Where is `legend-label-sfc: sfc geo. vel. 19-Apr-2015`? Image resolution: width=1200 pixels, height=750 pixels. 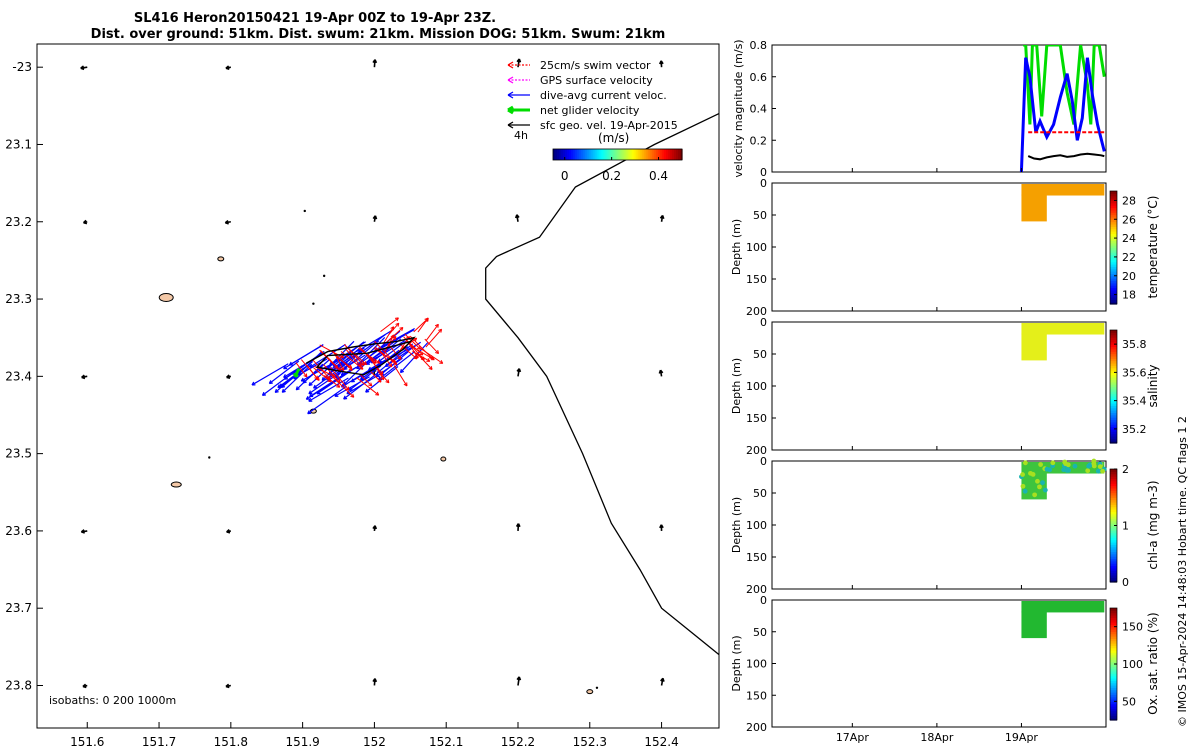 legend-label-sfc: sfc geo. vel. 19-Apr-2015 is located at coordinates (609, 125).